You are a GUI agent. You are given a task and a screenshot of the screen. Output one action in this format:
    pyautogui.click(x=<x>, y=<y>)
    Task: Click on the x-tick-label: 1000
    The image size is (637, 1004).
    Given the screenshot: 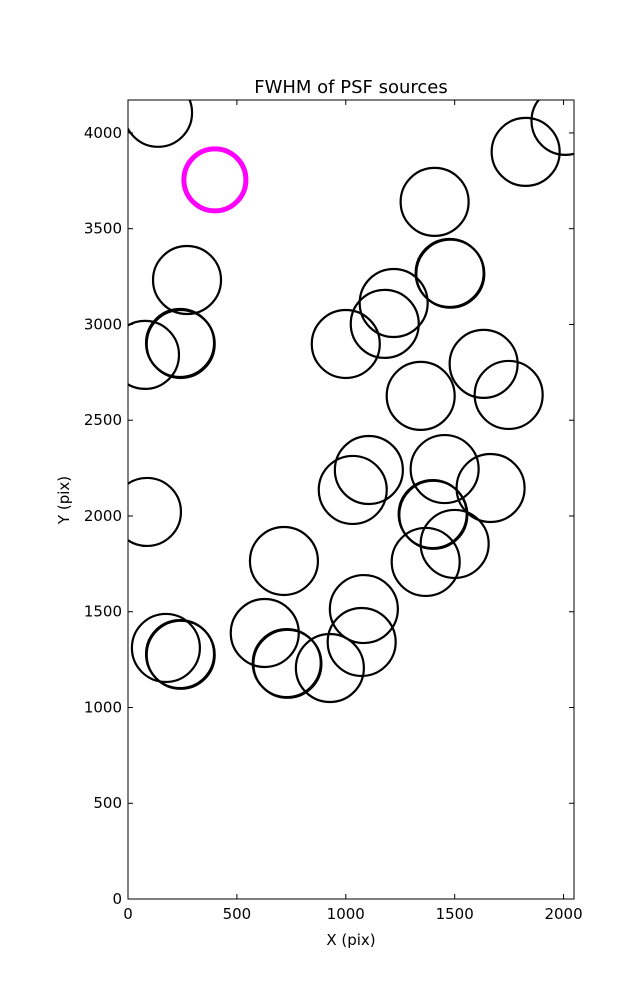 What is the action you would take?
    pyautogui.click(x=346, y=914)
    